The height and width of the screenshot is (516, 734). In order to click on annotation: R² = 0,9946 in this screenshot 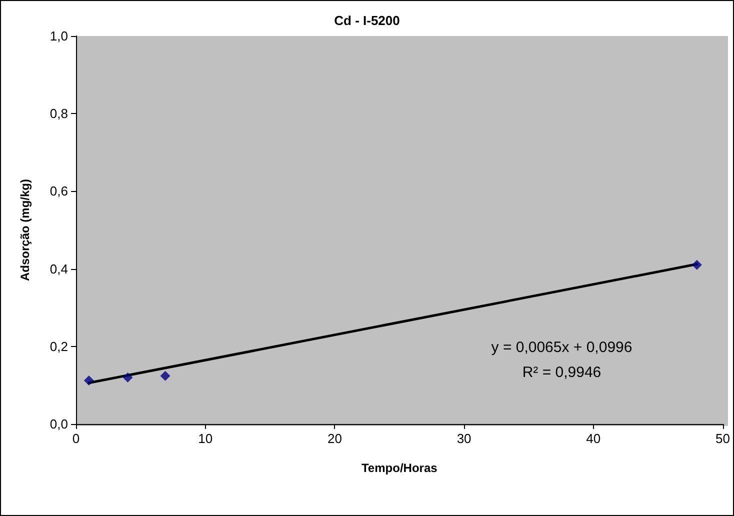, I will do `click(562, 373)`.